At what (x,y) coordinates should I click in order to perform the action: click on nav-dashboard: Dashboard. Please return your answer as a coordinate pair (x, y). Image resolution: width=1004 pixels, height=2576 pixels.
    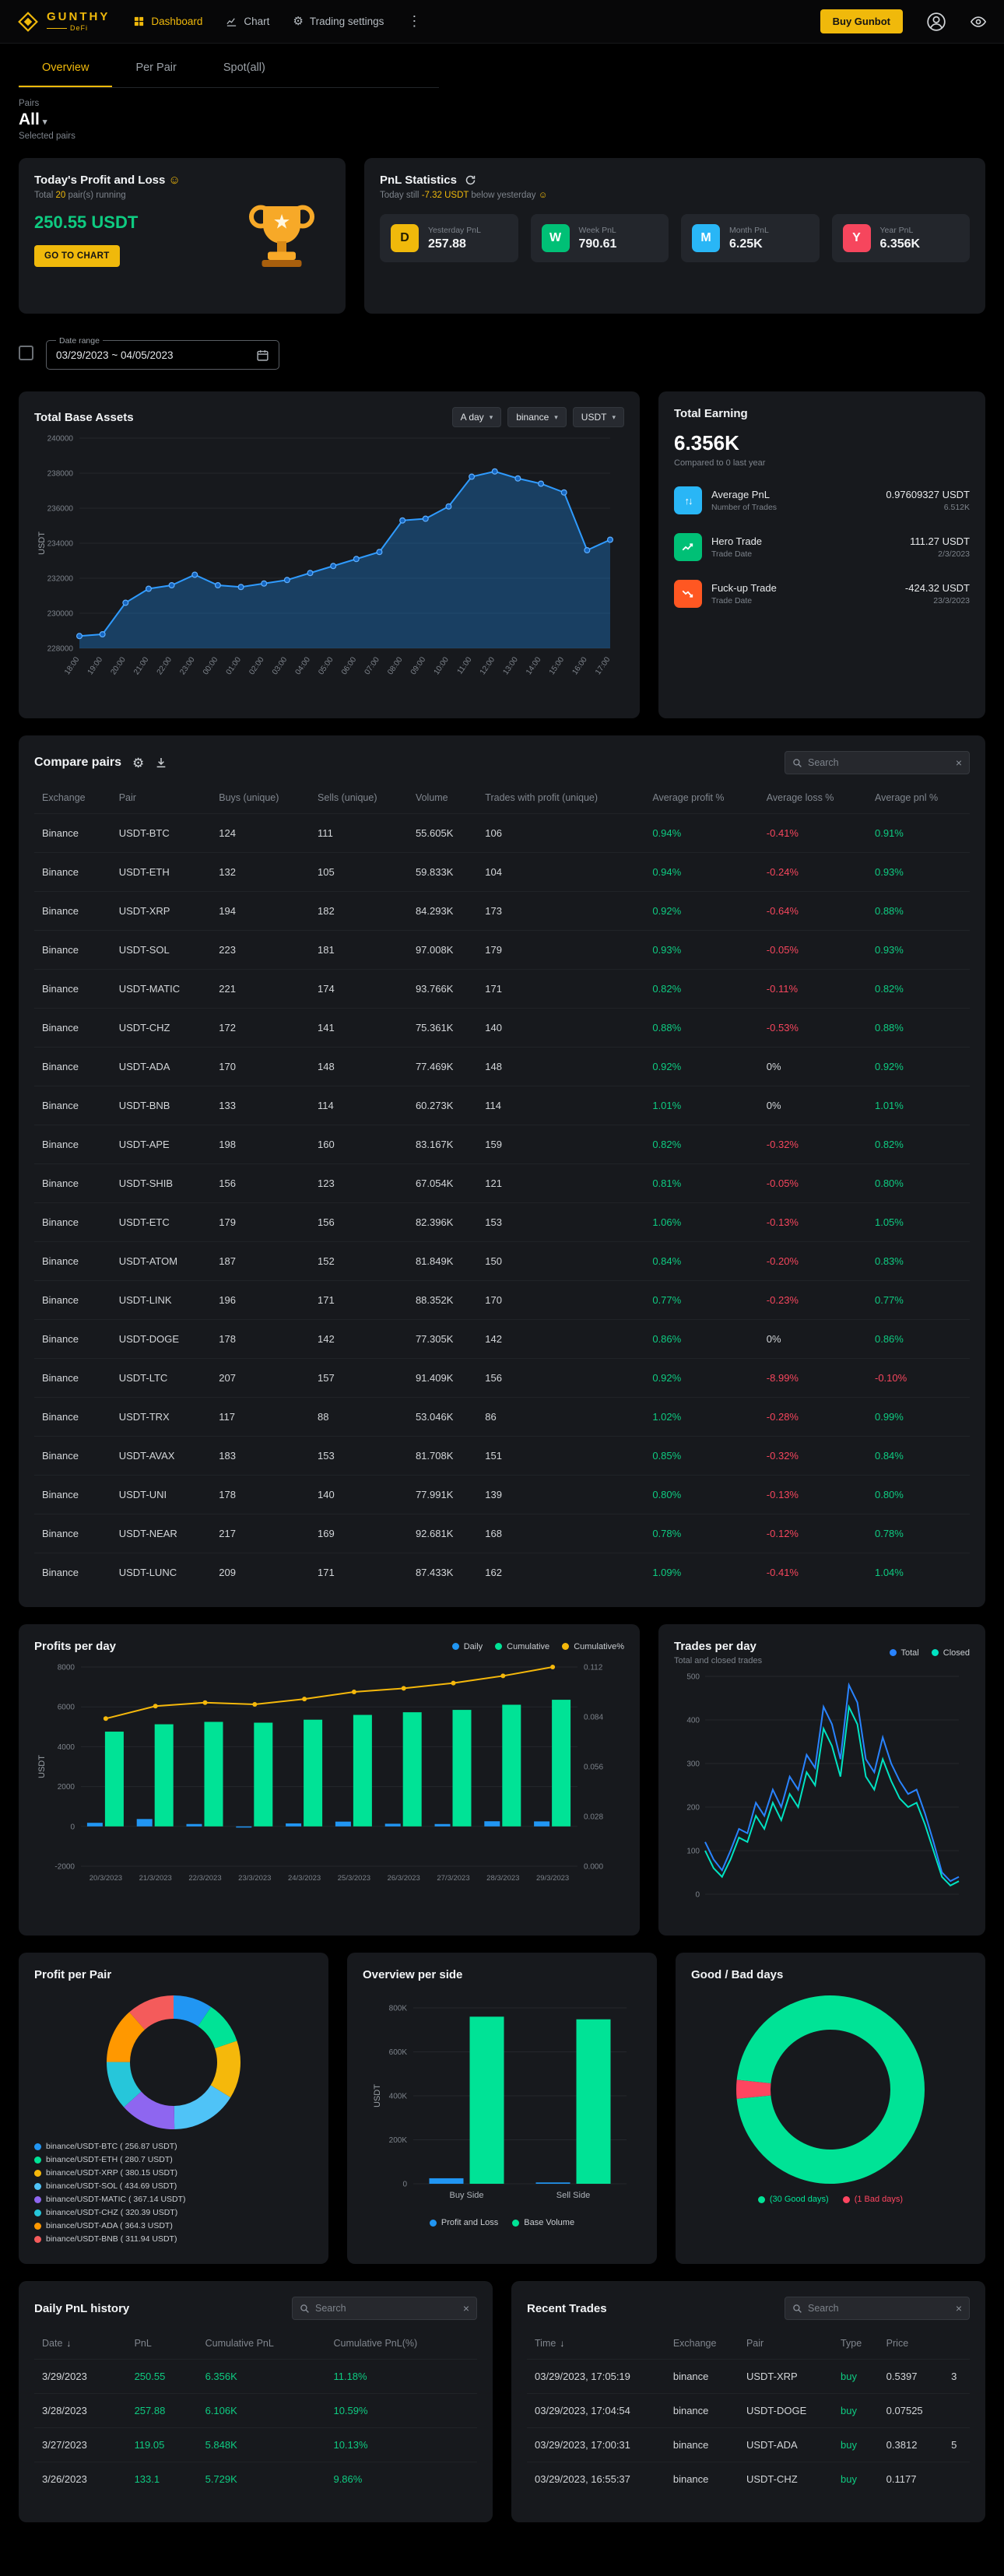
    Looking at the image, I should click on (167, 22).